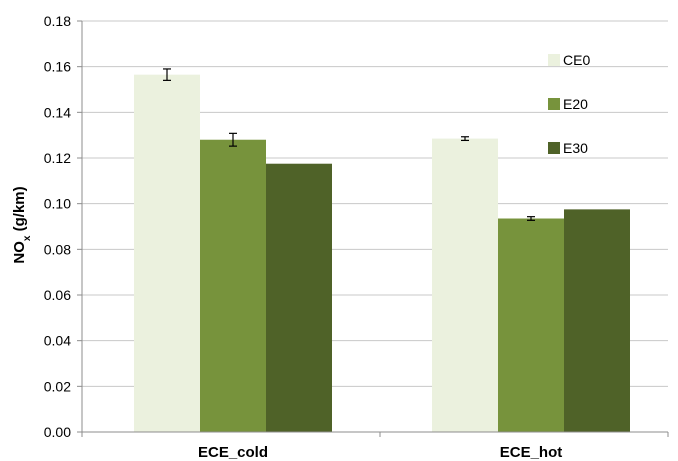 This screenshot has height=461, width=678. What do you see at coordinates (57, 249) in the screenshot?
I see `y-tick-label: 0.08` at bounding box center [57, 249].